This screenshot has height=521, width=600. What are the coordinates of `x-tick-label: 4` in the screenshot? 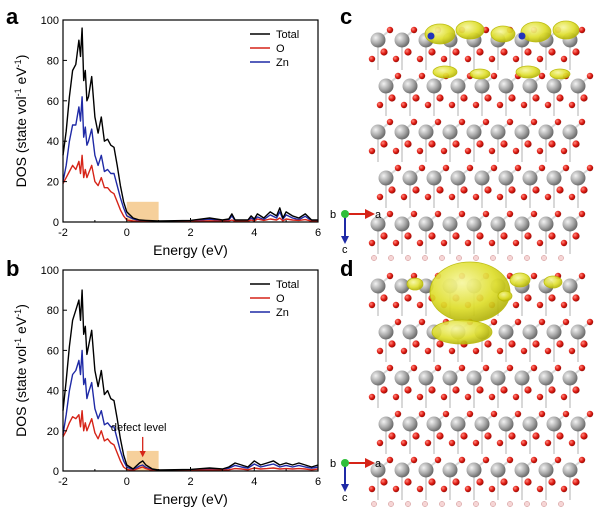 It's located at (254, 233).